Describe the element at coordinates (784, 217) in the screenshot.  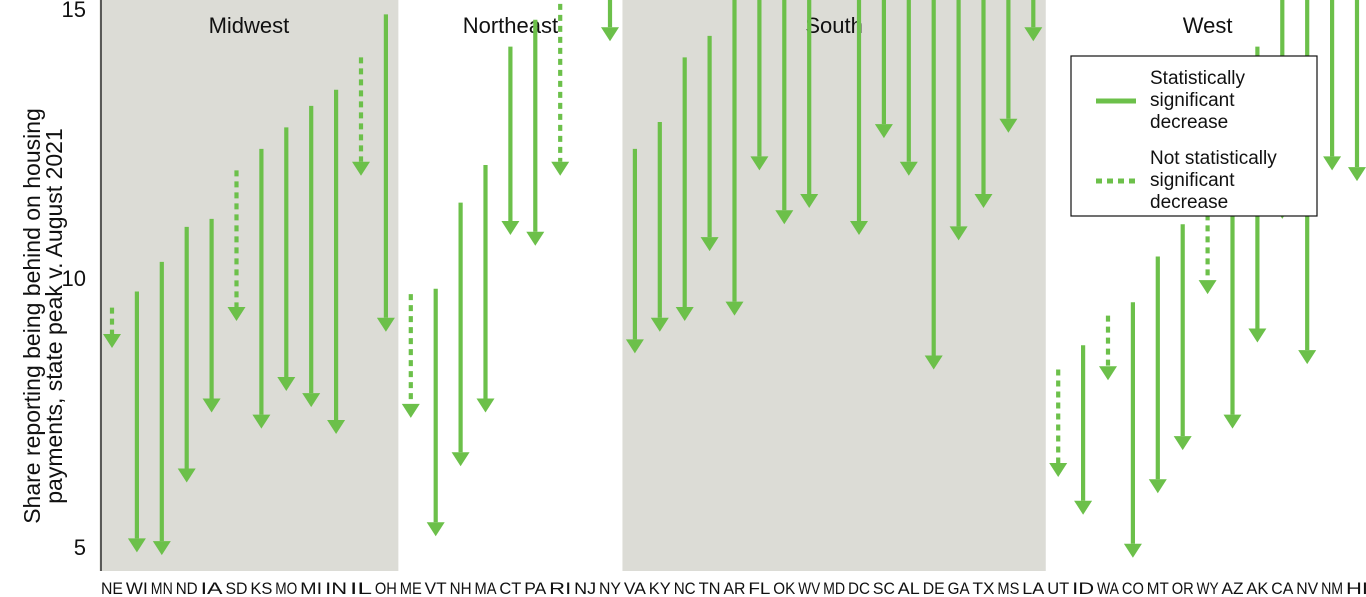
I see `arrow-head-ok` at that location.